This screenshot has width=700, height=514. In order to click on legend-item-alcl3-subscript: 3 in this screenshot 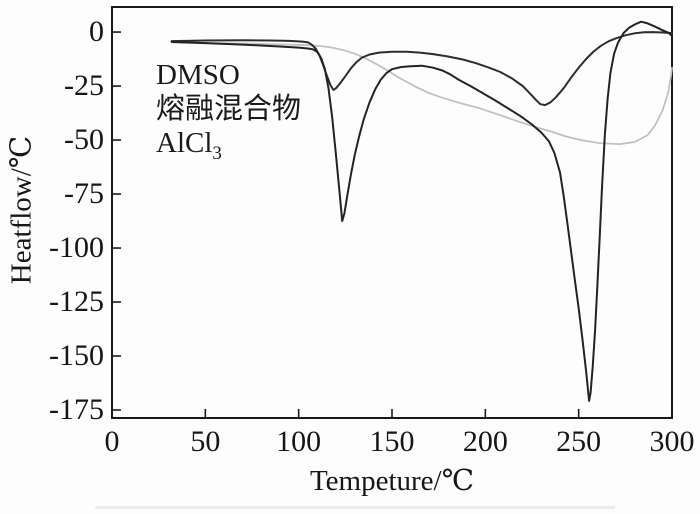, I will do `click(217, 153)`.